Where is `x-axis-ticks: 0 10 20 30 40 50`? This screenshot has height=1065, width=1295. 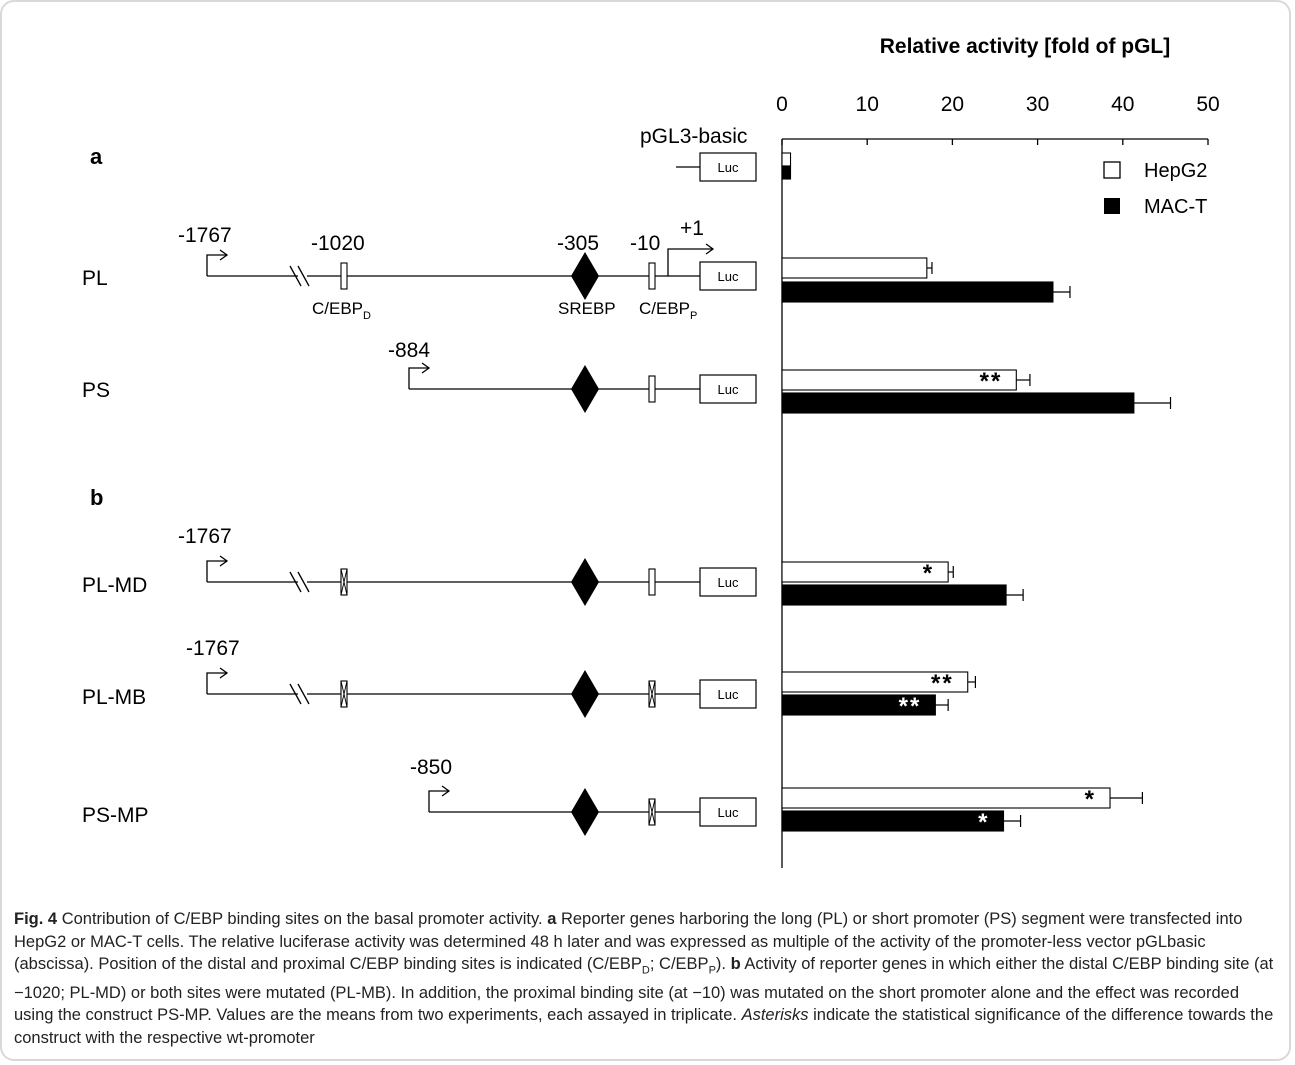
x-axis-ticks: 0 10 20 30 40 50 is located at coordinates (998, 119).